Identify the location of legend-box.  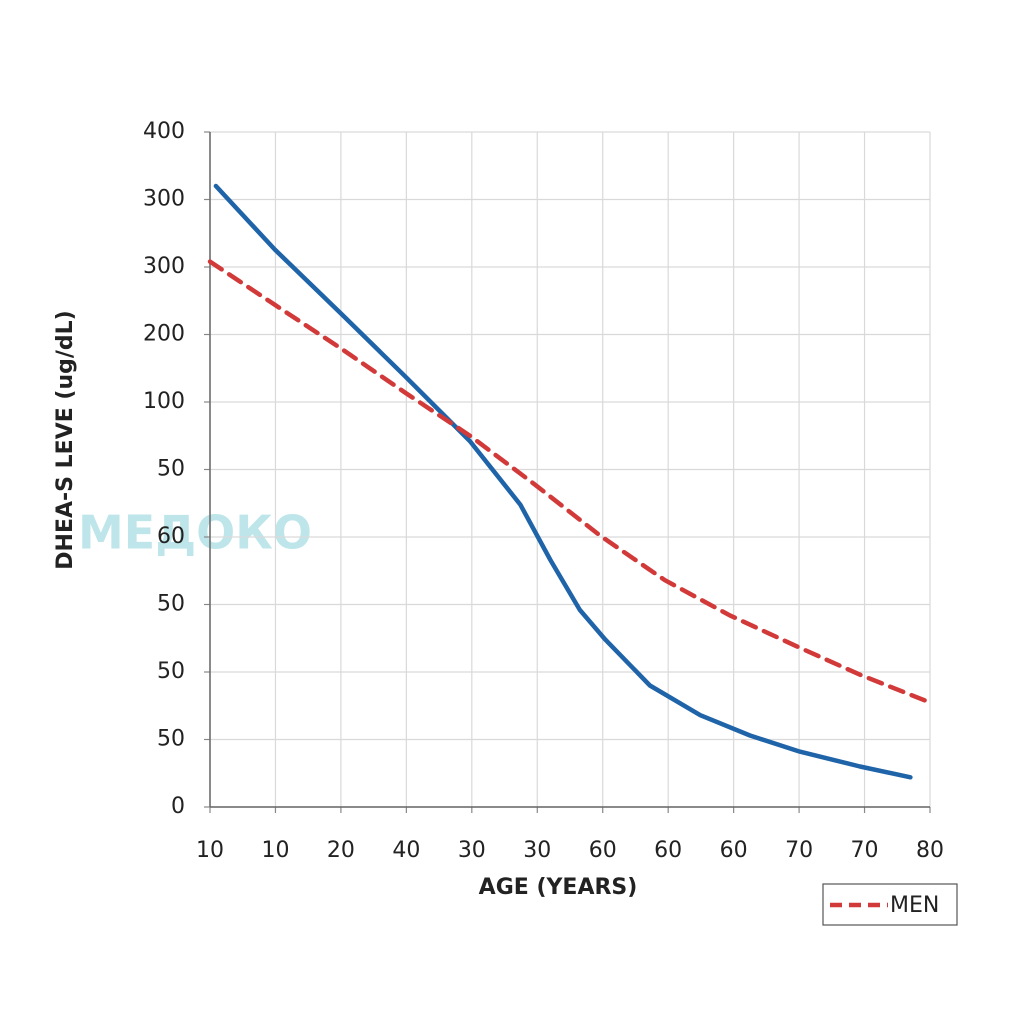
(890, 904).